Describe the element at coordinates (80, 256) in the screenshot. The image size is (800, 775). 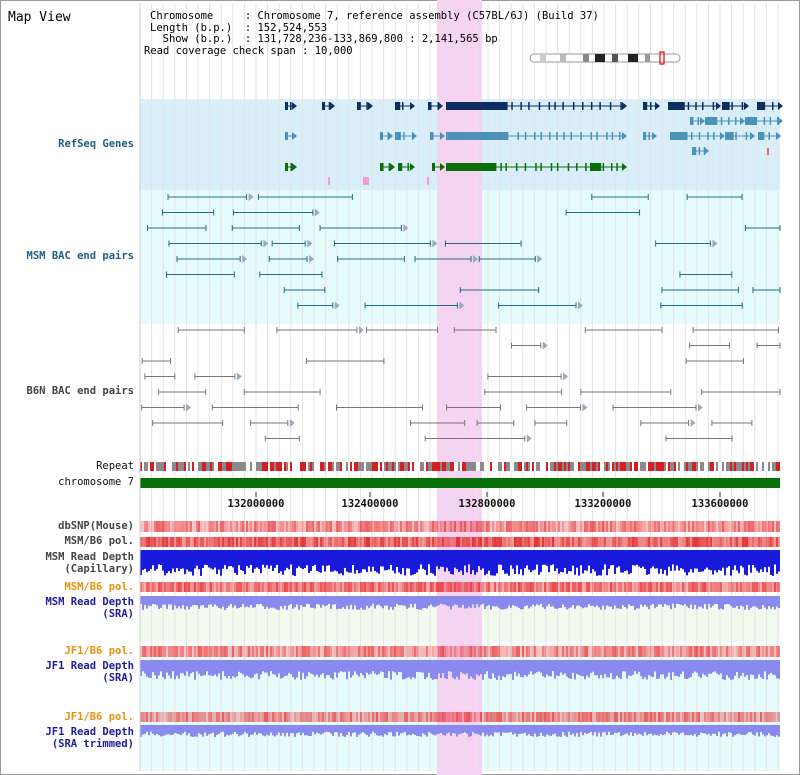
I see `track-label-msm-bac: MSM BAC end pairs` at that location.